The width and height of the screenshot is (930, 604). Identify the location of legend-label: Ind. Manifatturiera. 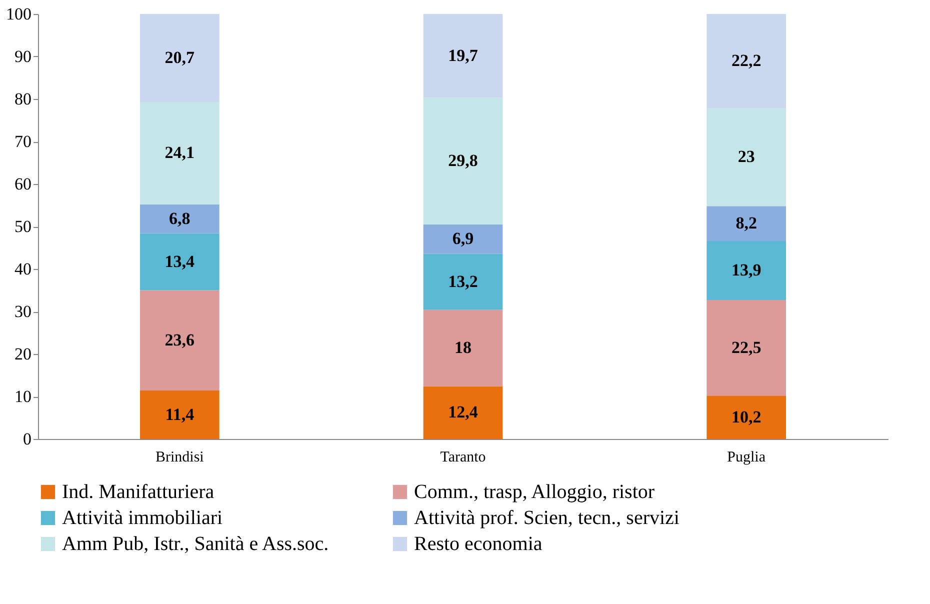
(138, 492).